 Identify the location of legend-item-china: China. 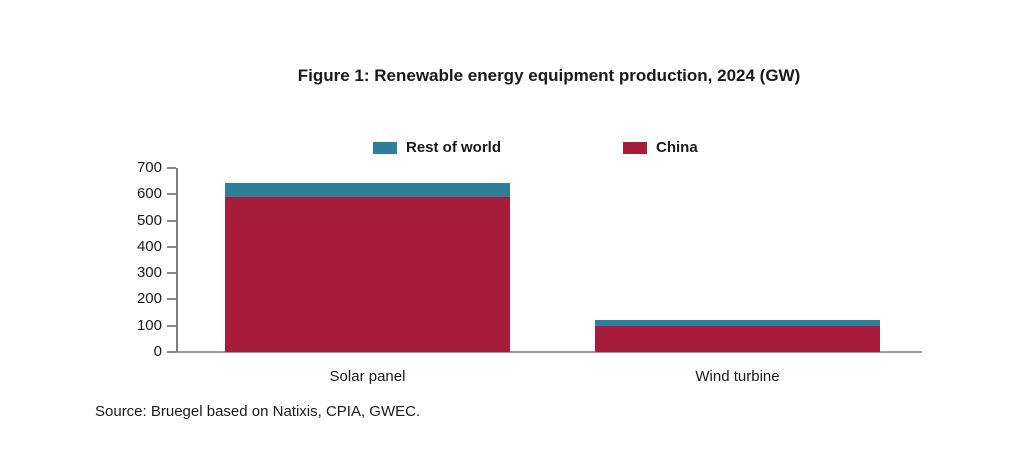
(660, 147).